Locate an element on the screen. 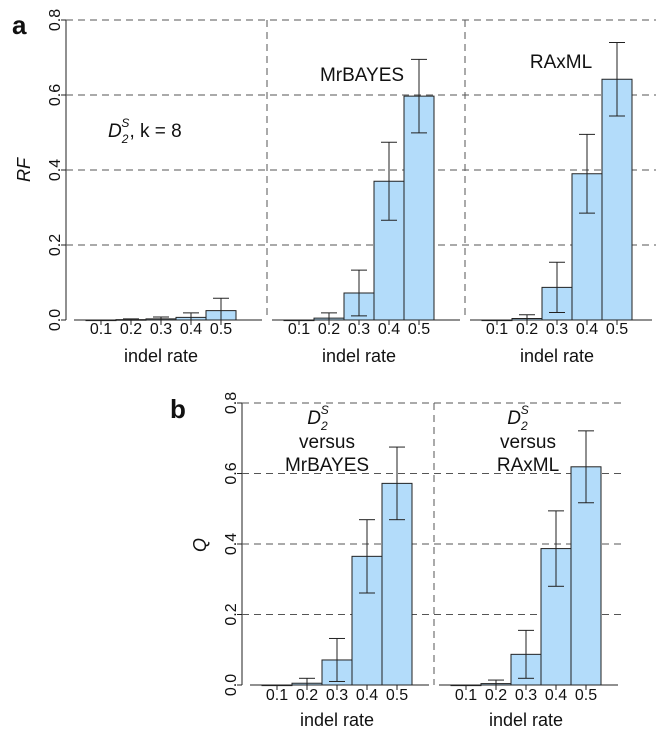  subplot-title-raxml: RAxML is located at coordinates (561, 62).